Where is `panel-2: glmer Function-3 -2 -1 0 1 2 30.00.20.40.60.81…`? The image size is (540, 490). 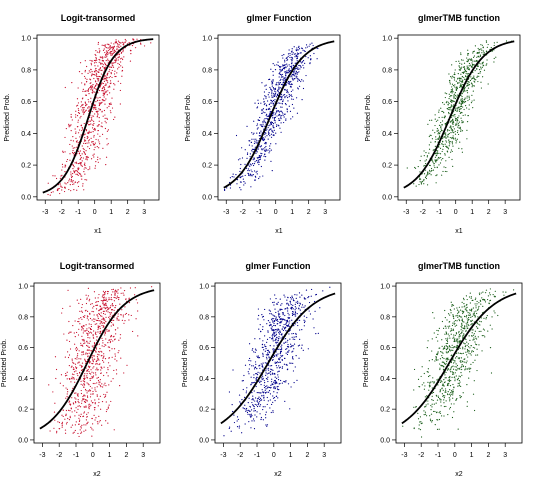 panel-2: glmer Function-3 -2 -1 0 1 2 30.00.20.40.60.81… is located at coordinates (263, 124).